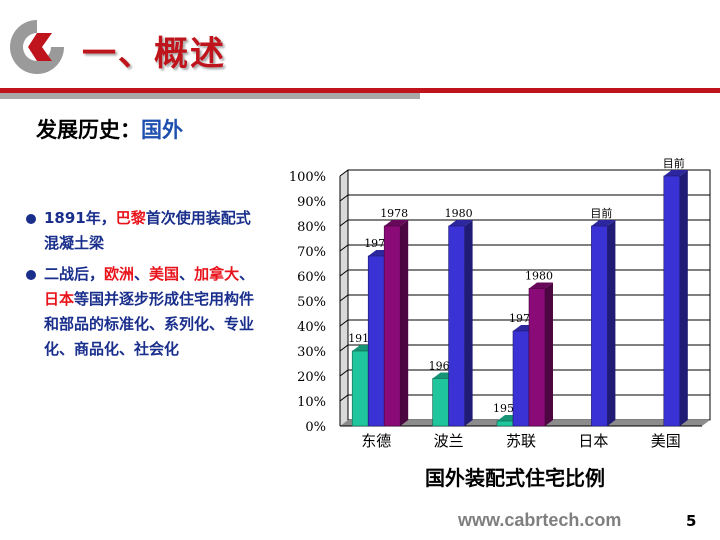 The width and height of the screenshot is (720, 540). What do you see at coordinates (88, 130) in the screenshot?
I see `subtitle-label: 发展历史：` at bounding box center [88, 130].